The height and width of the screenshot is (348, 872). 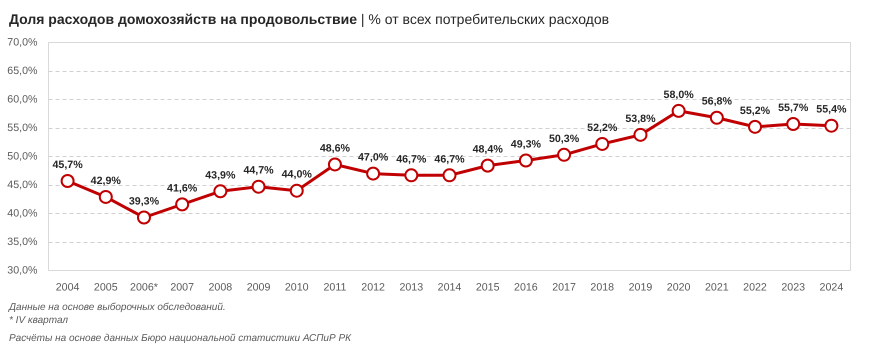 I want to click on x-tick-label: 2010, so click(x=296, y=288).